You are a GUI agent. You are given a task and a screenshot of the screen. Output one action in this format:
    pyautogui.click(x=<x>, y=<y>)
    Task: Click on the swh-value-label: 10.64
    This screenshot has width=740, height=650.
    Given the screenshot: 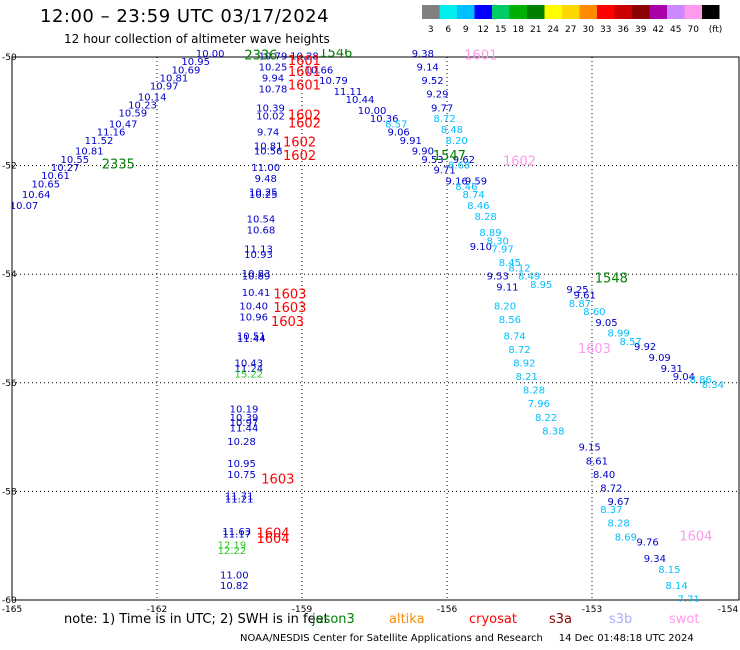 What is the action you would take?
    pyautogui.click(x=36, y=195)
    